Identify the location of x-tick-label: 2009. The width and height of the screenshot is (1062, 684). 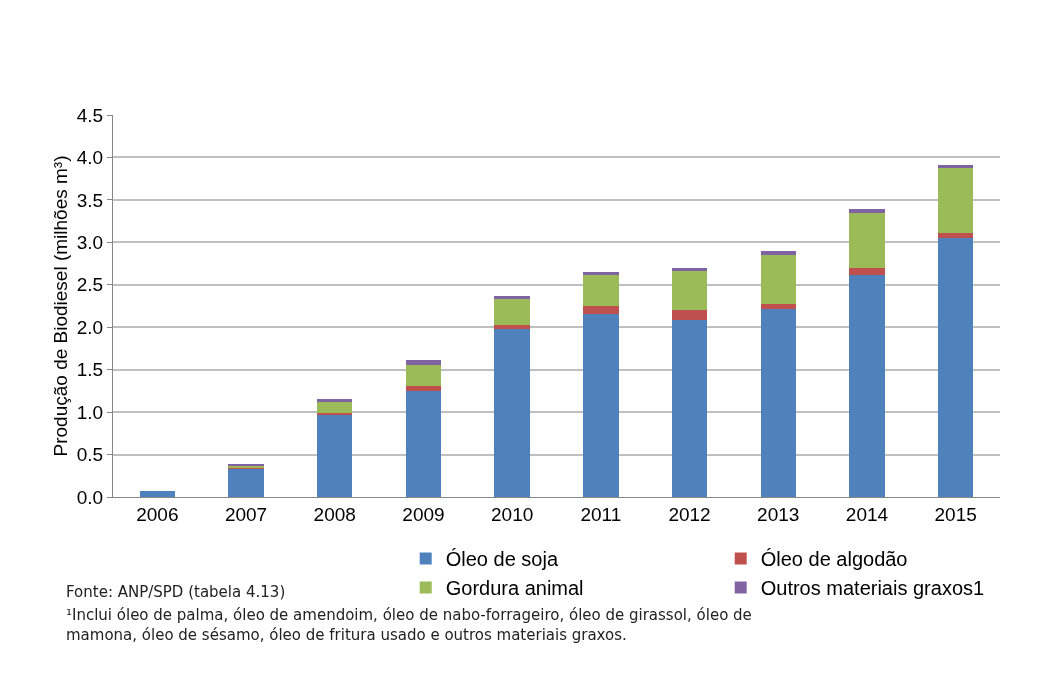
(423, 514).